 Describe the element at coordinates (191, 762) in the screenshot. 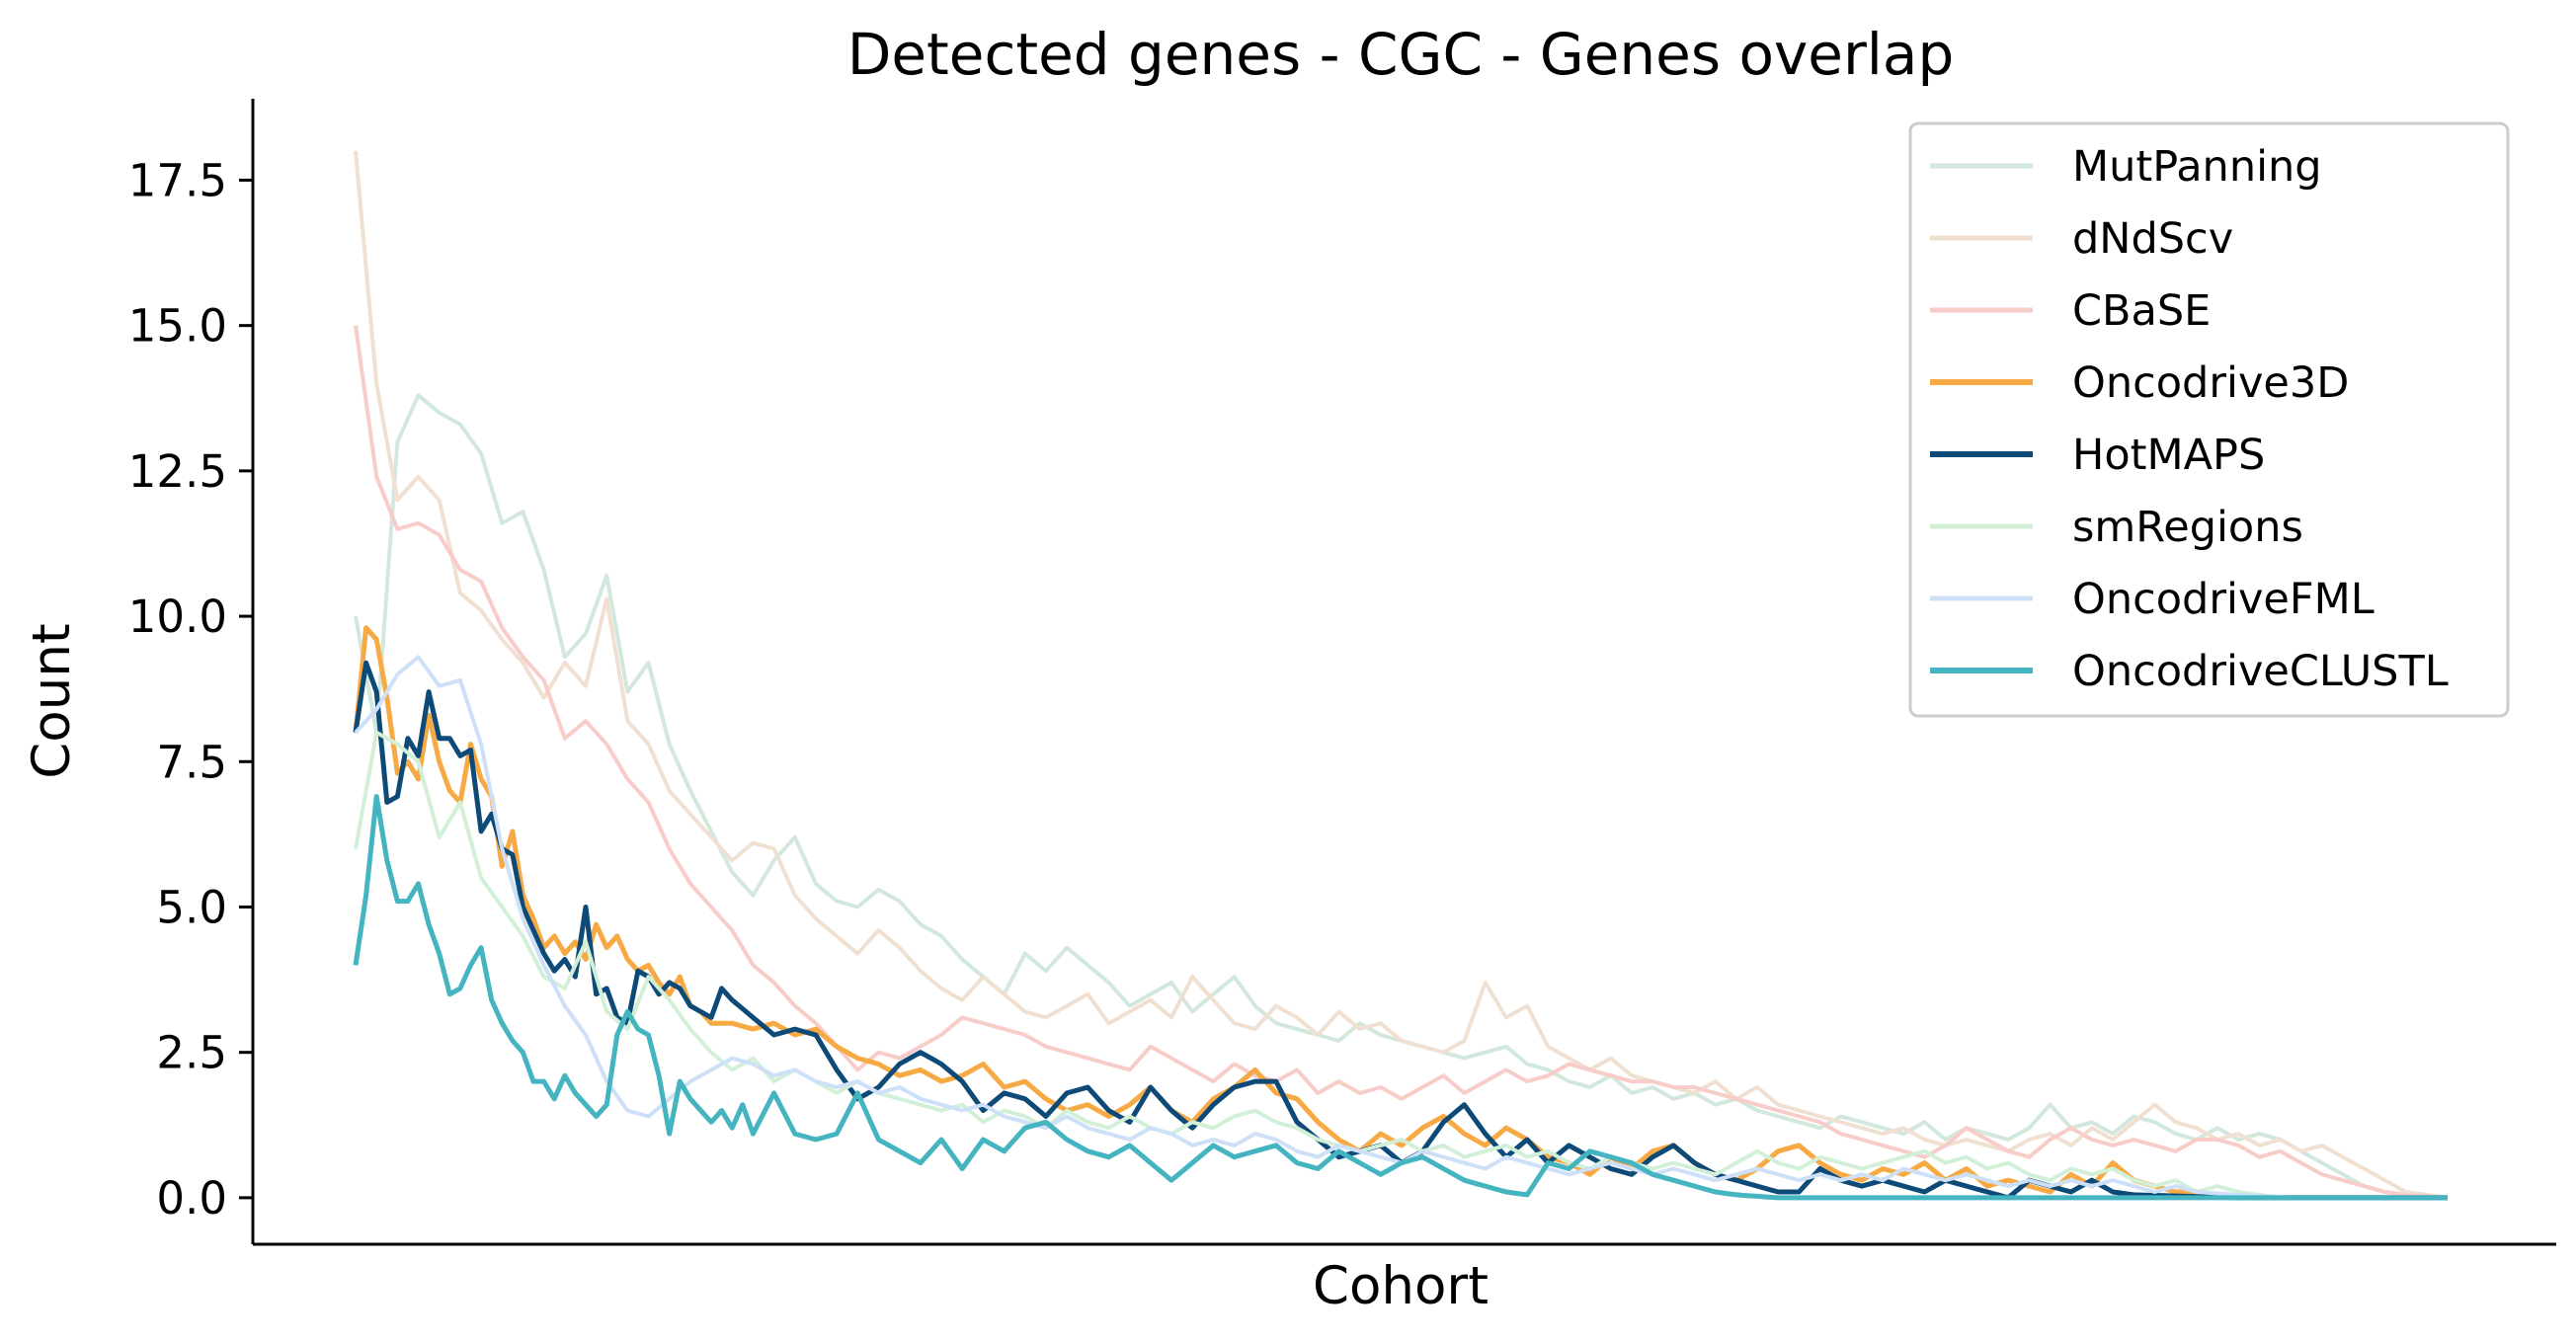

I see `y-tick-label: 7.5` at that location.